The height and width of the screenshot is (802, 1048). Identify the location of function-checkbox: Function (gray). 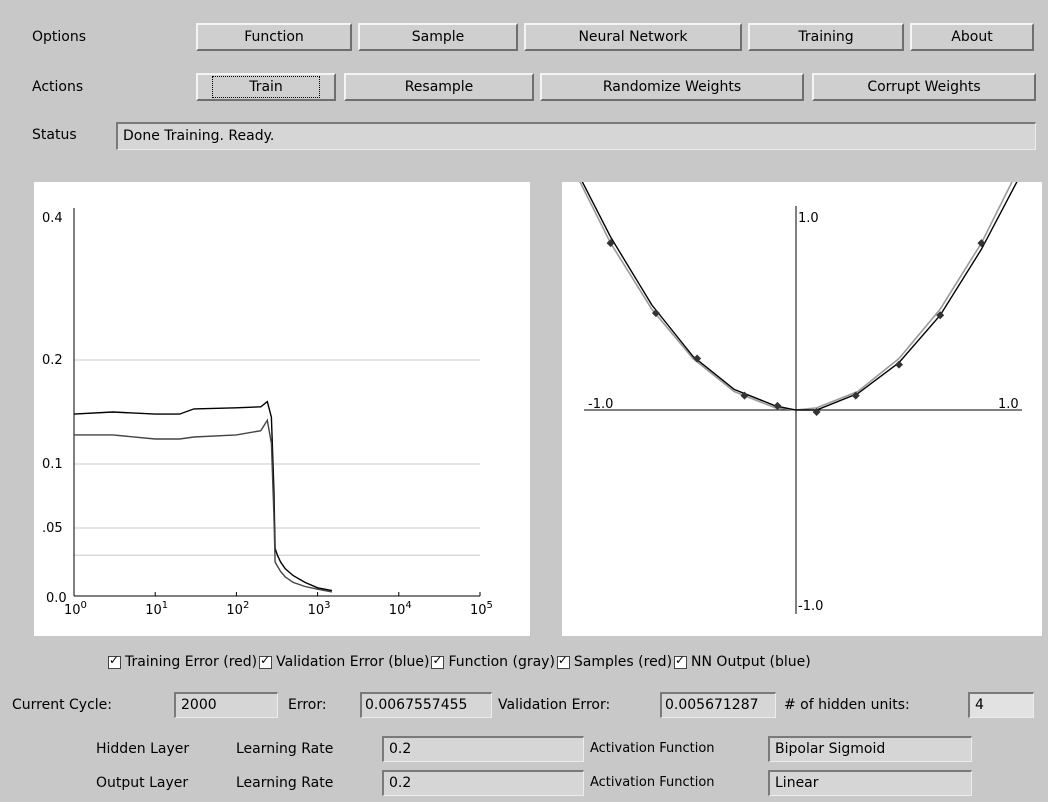
(493, 661).